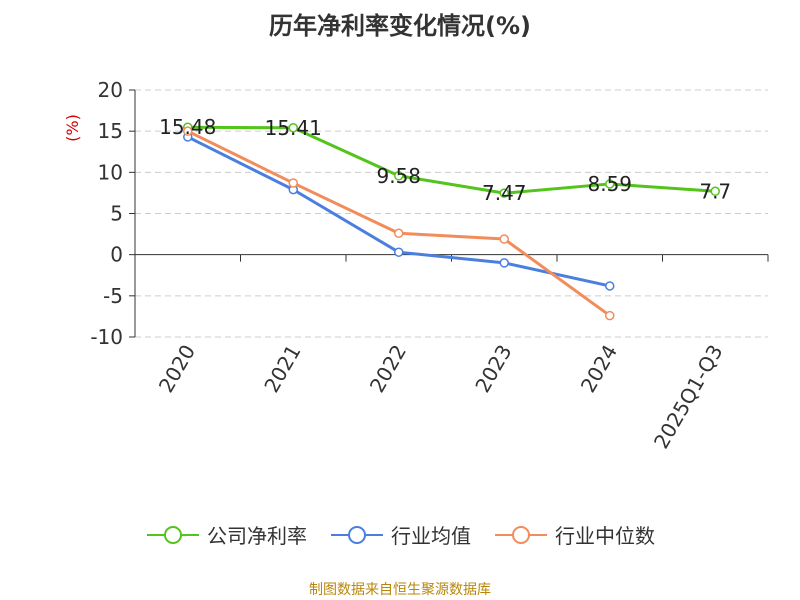 The image size is (800, 600). I want to click on data-label: 8.59, so click(609, 184).